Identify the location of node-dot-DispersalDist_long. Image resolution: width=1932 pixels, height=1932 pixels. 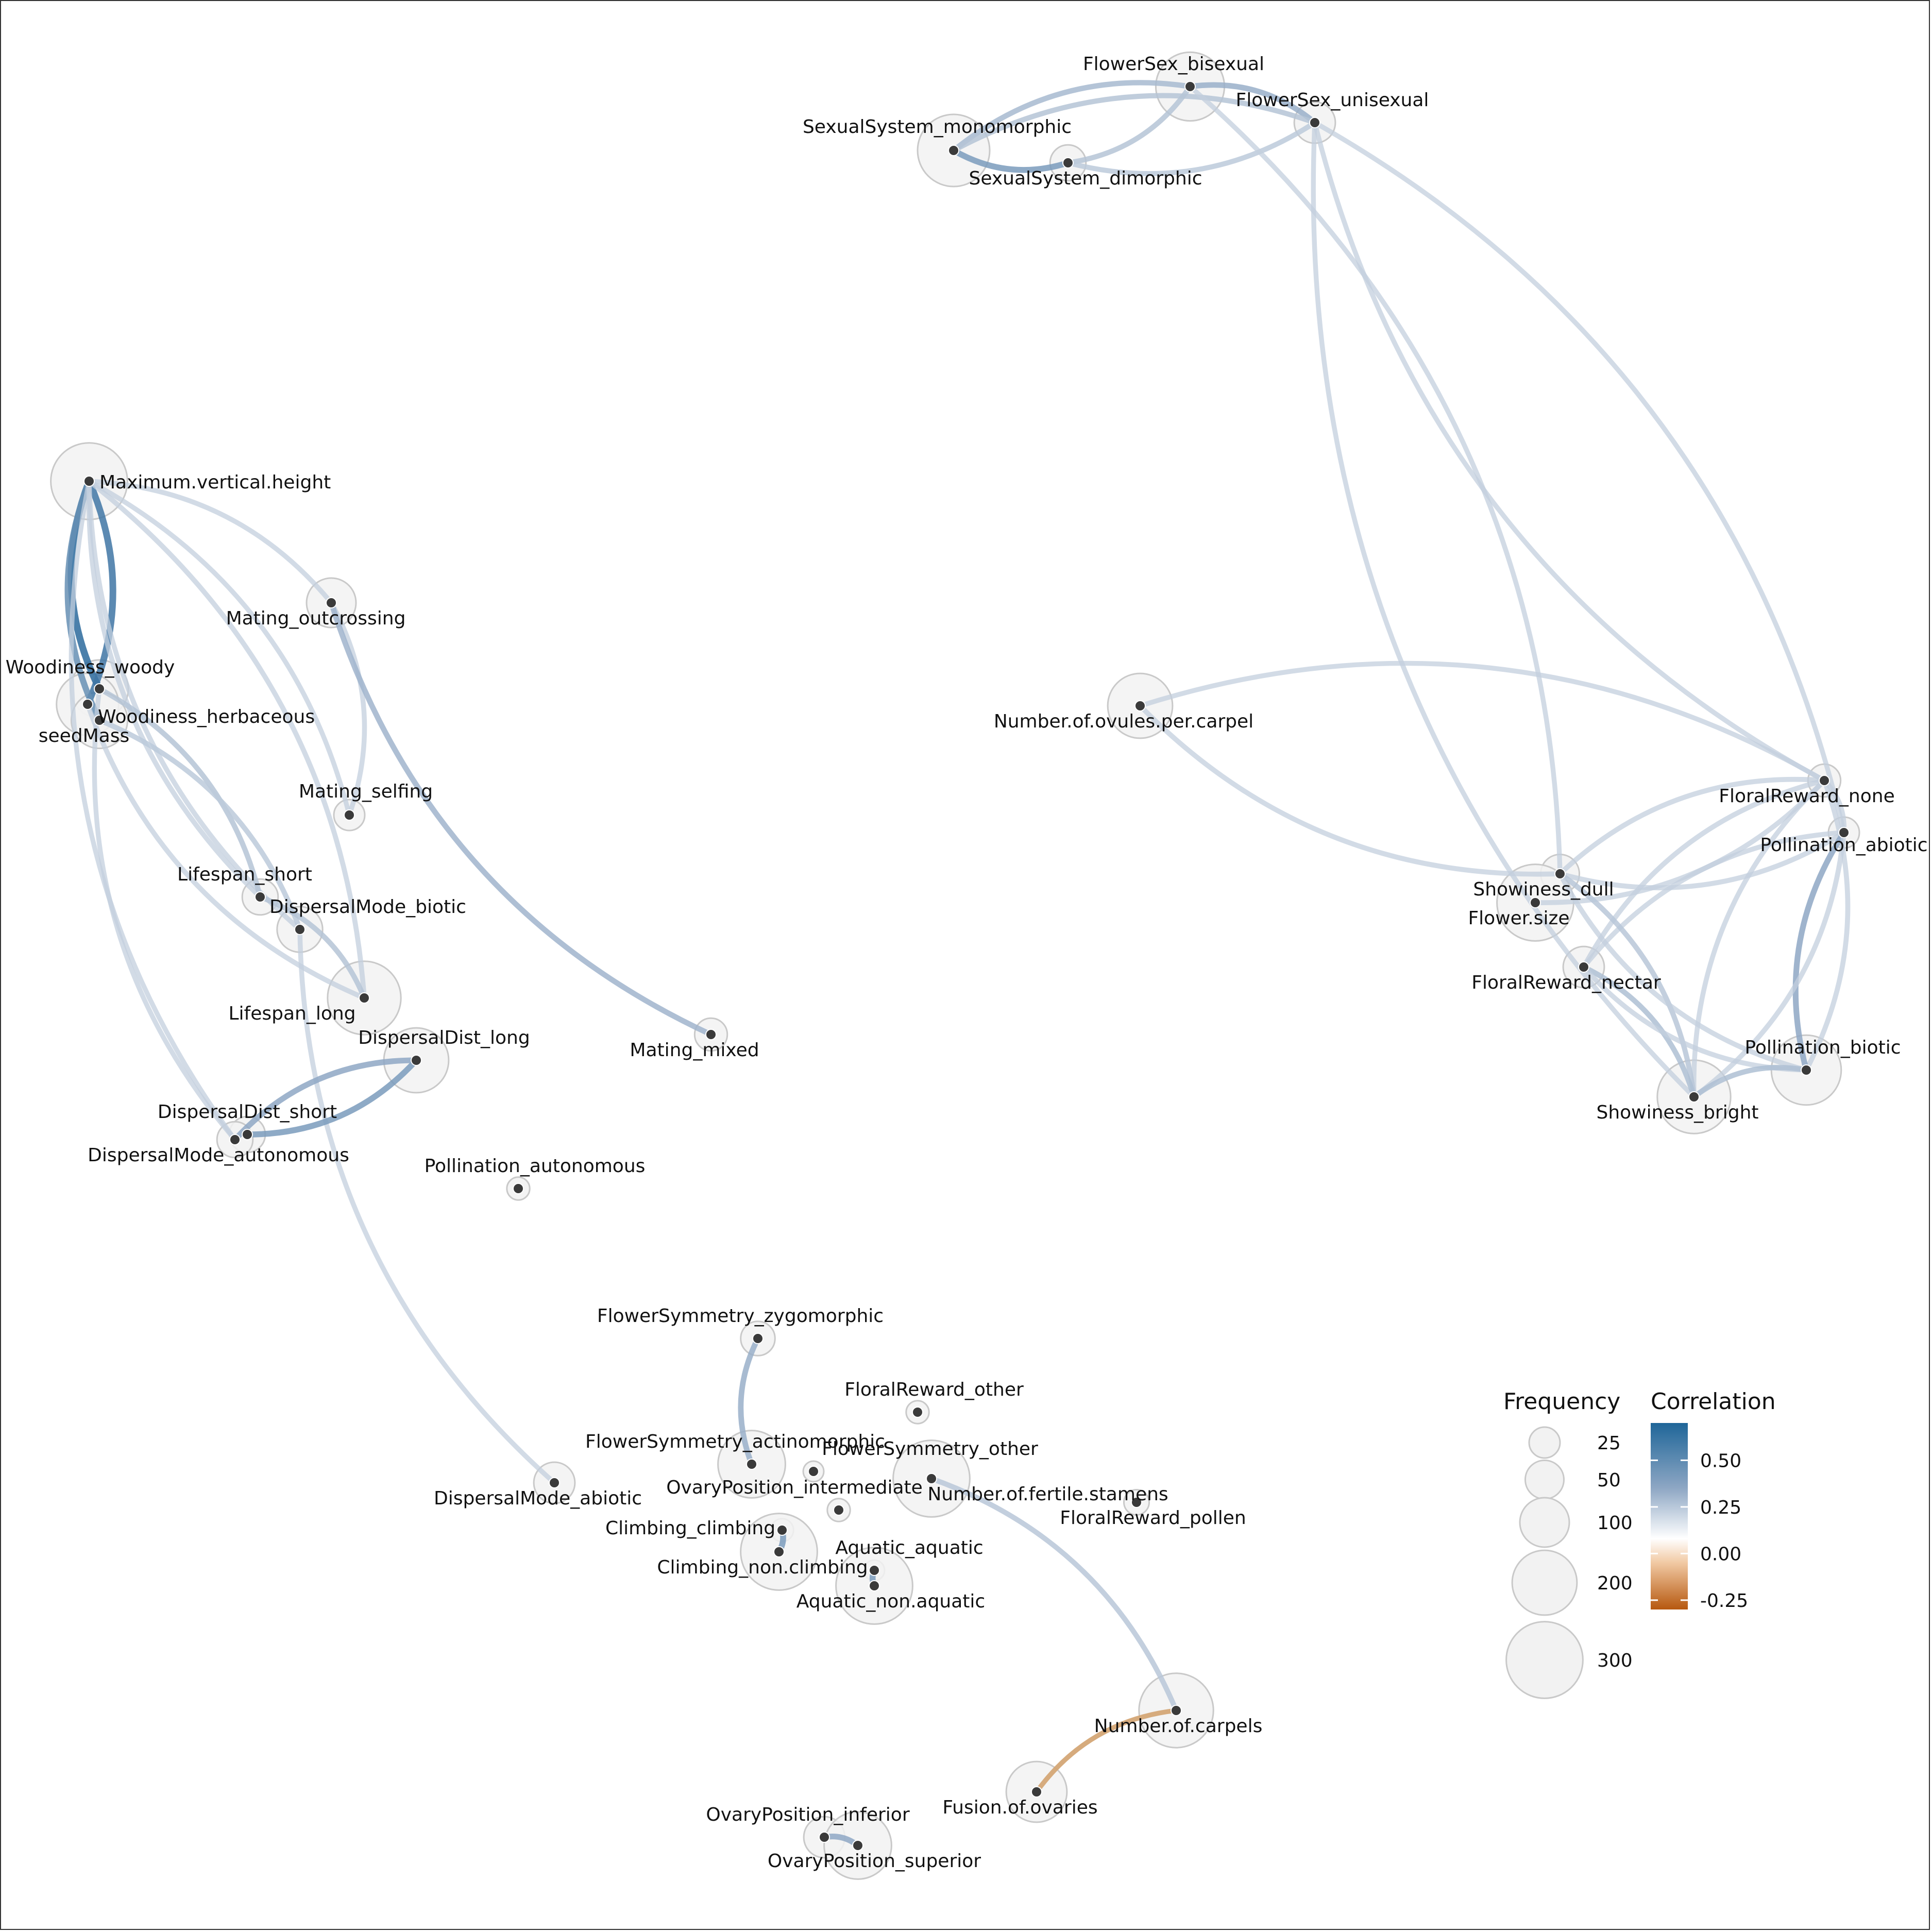
(416, 1060).